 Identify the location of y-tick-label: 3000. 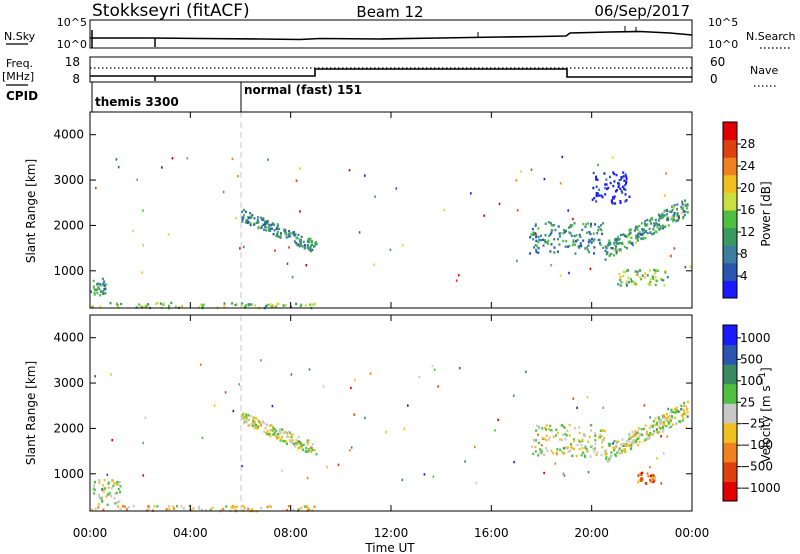
(68, 383).